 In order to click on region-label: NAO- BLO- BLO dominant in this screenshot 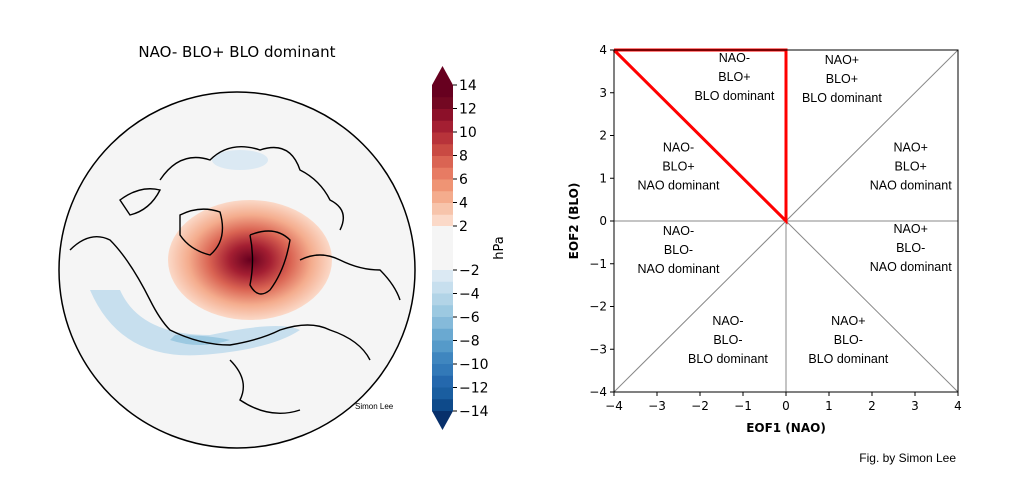, I will do `click(728, 340)`.